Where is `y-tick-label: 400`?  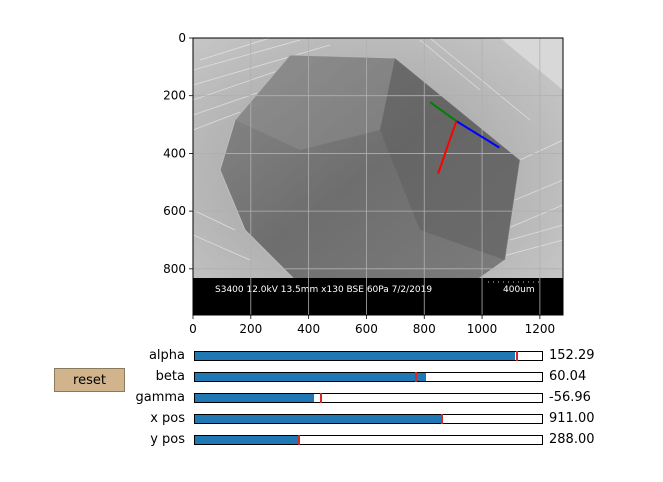
y-tick-label: 400 is located at coordinates (174, 153).